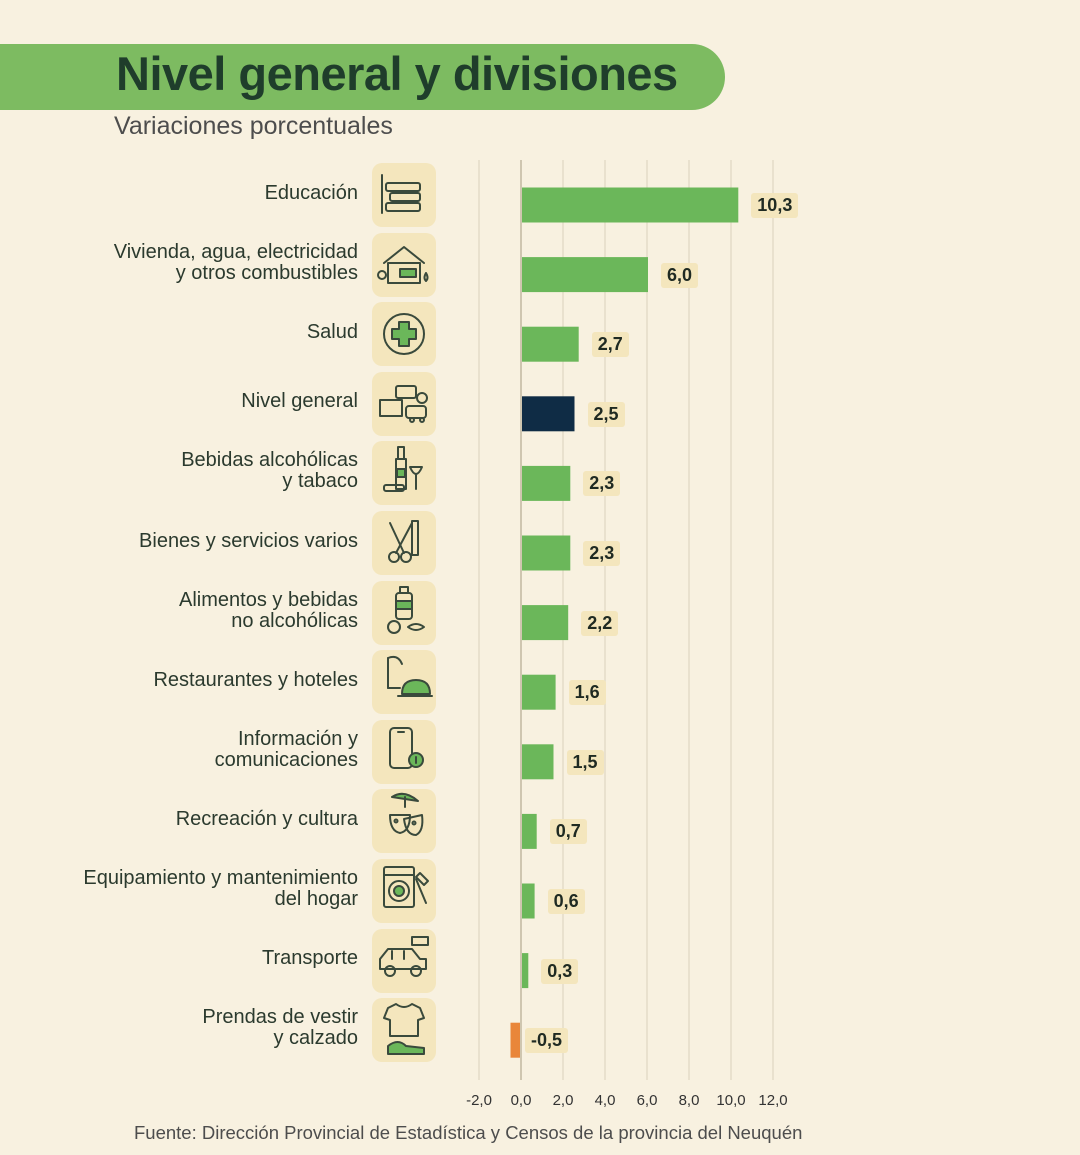 The height and width of the screenshot is (1155, 1080). I want to click on category-label: Bebidas alcohólicas y tabaco, so click(269, 471).